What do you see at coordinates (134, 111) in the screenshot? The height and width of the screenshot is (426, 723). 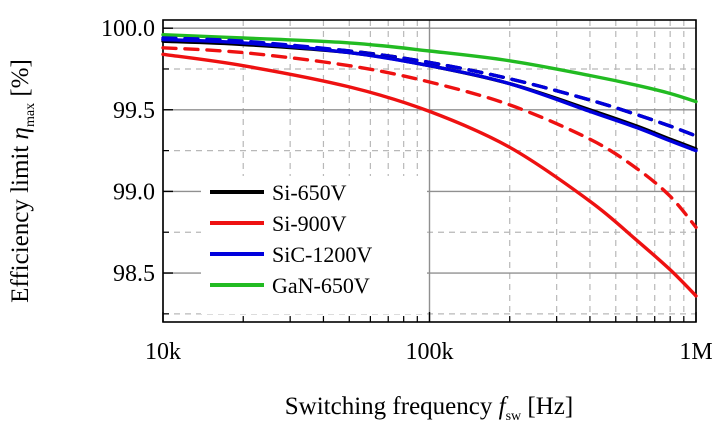 I see `y-tick-label: 99.5` at bounding box center [134, 111].